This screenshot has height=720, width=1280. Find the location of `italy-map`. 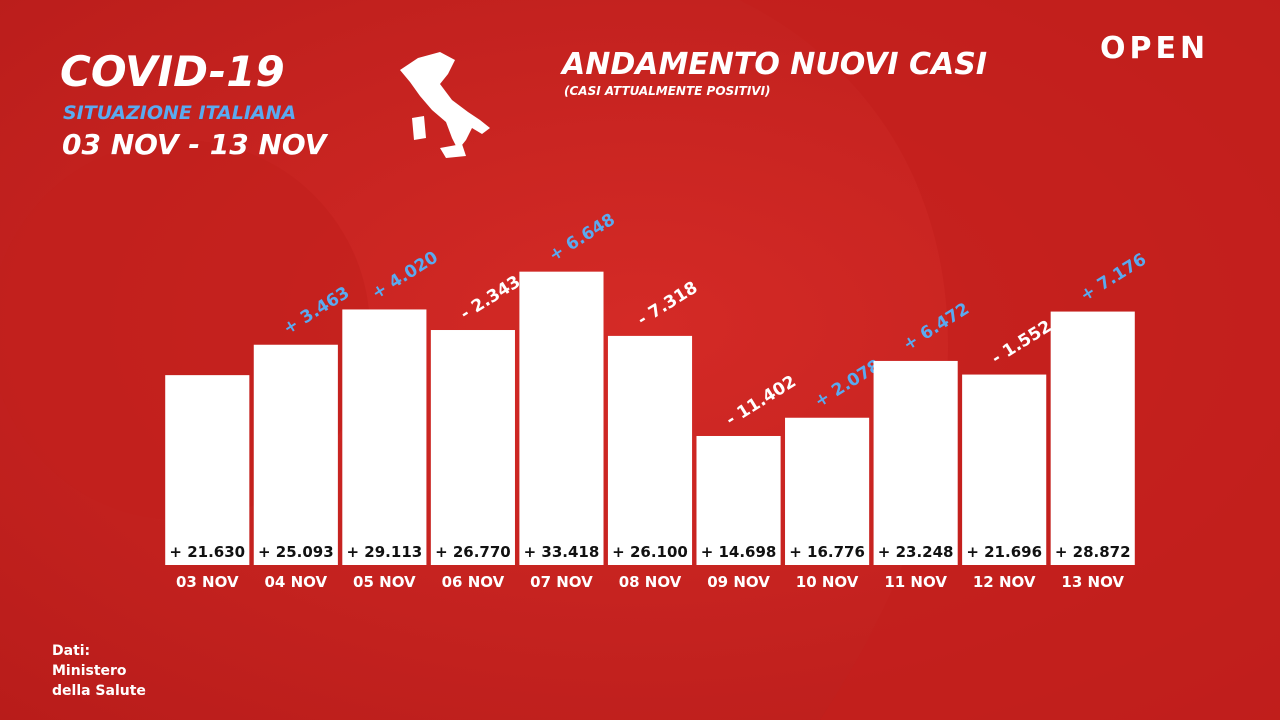

italy-map is located at coordinates (445, 105).